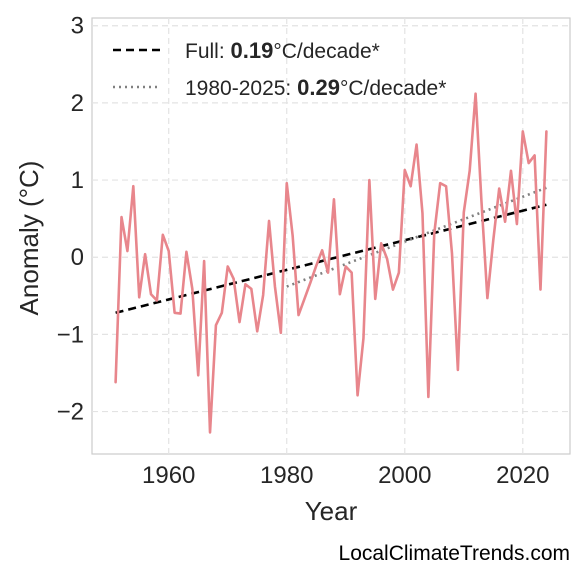 This screenshot has height=580, width=585. I want to click on trendline-full, so click(331, 259).